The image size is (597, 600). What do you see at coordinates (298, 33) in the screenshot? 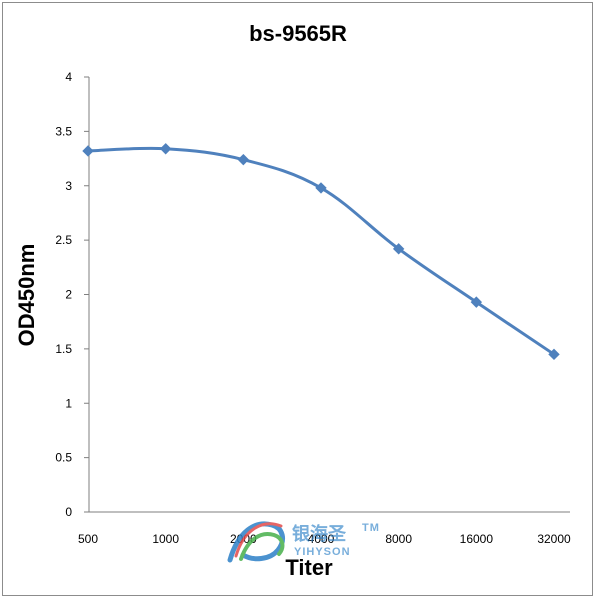
I see `chart-title: bs-9565R` at bounding box center [298, 33].